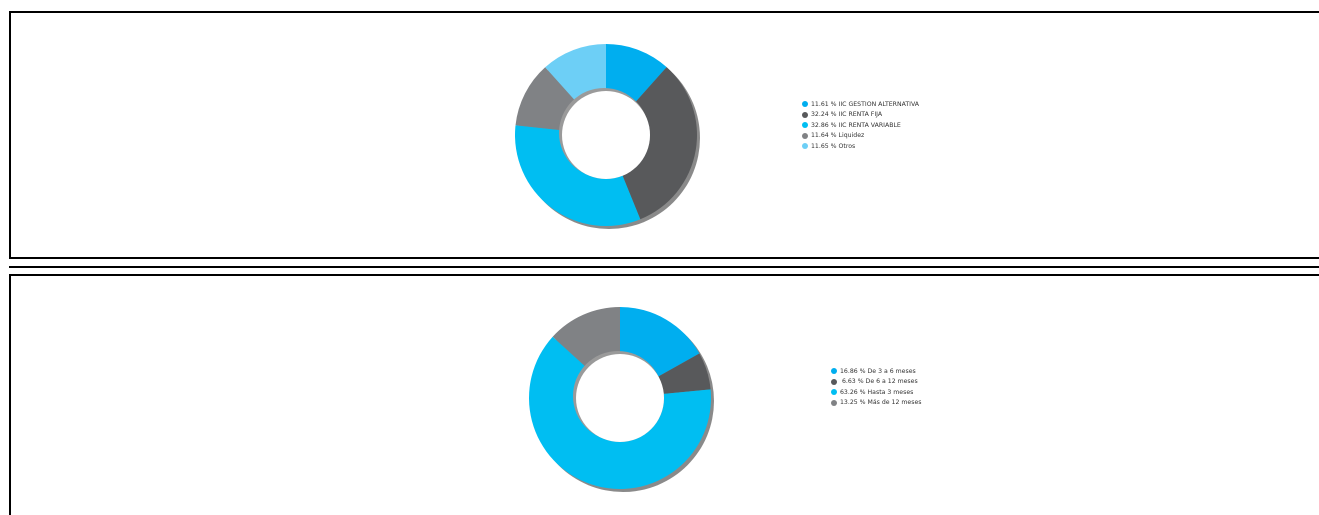 The image size is (1319, 515). I want to click on legend-item: 63.26 % Hasta 3 meses, so click(876, 392).